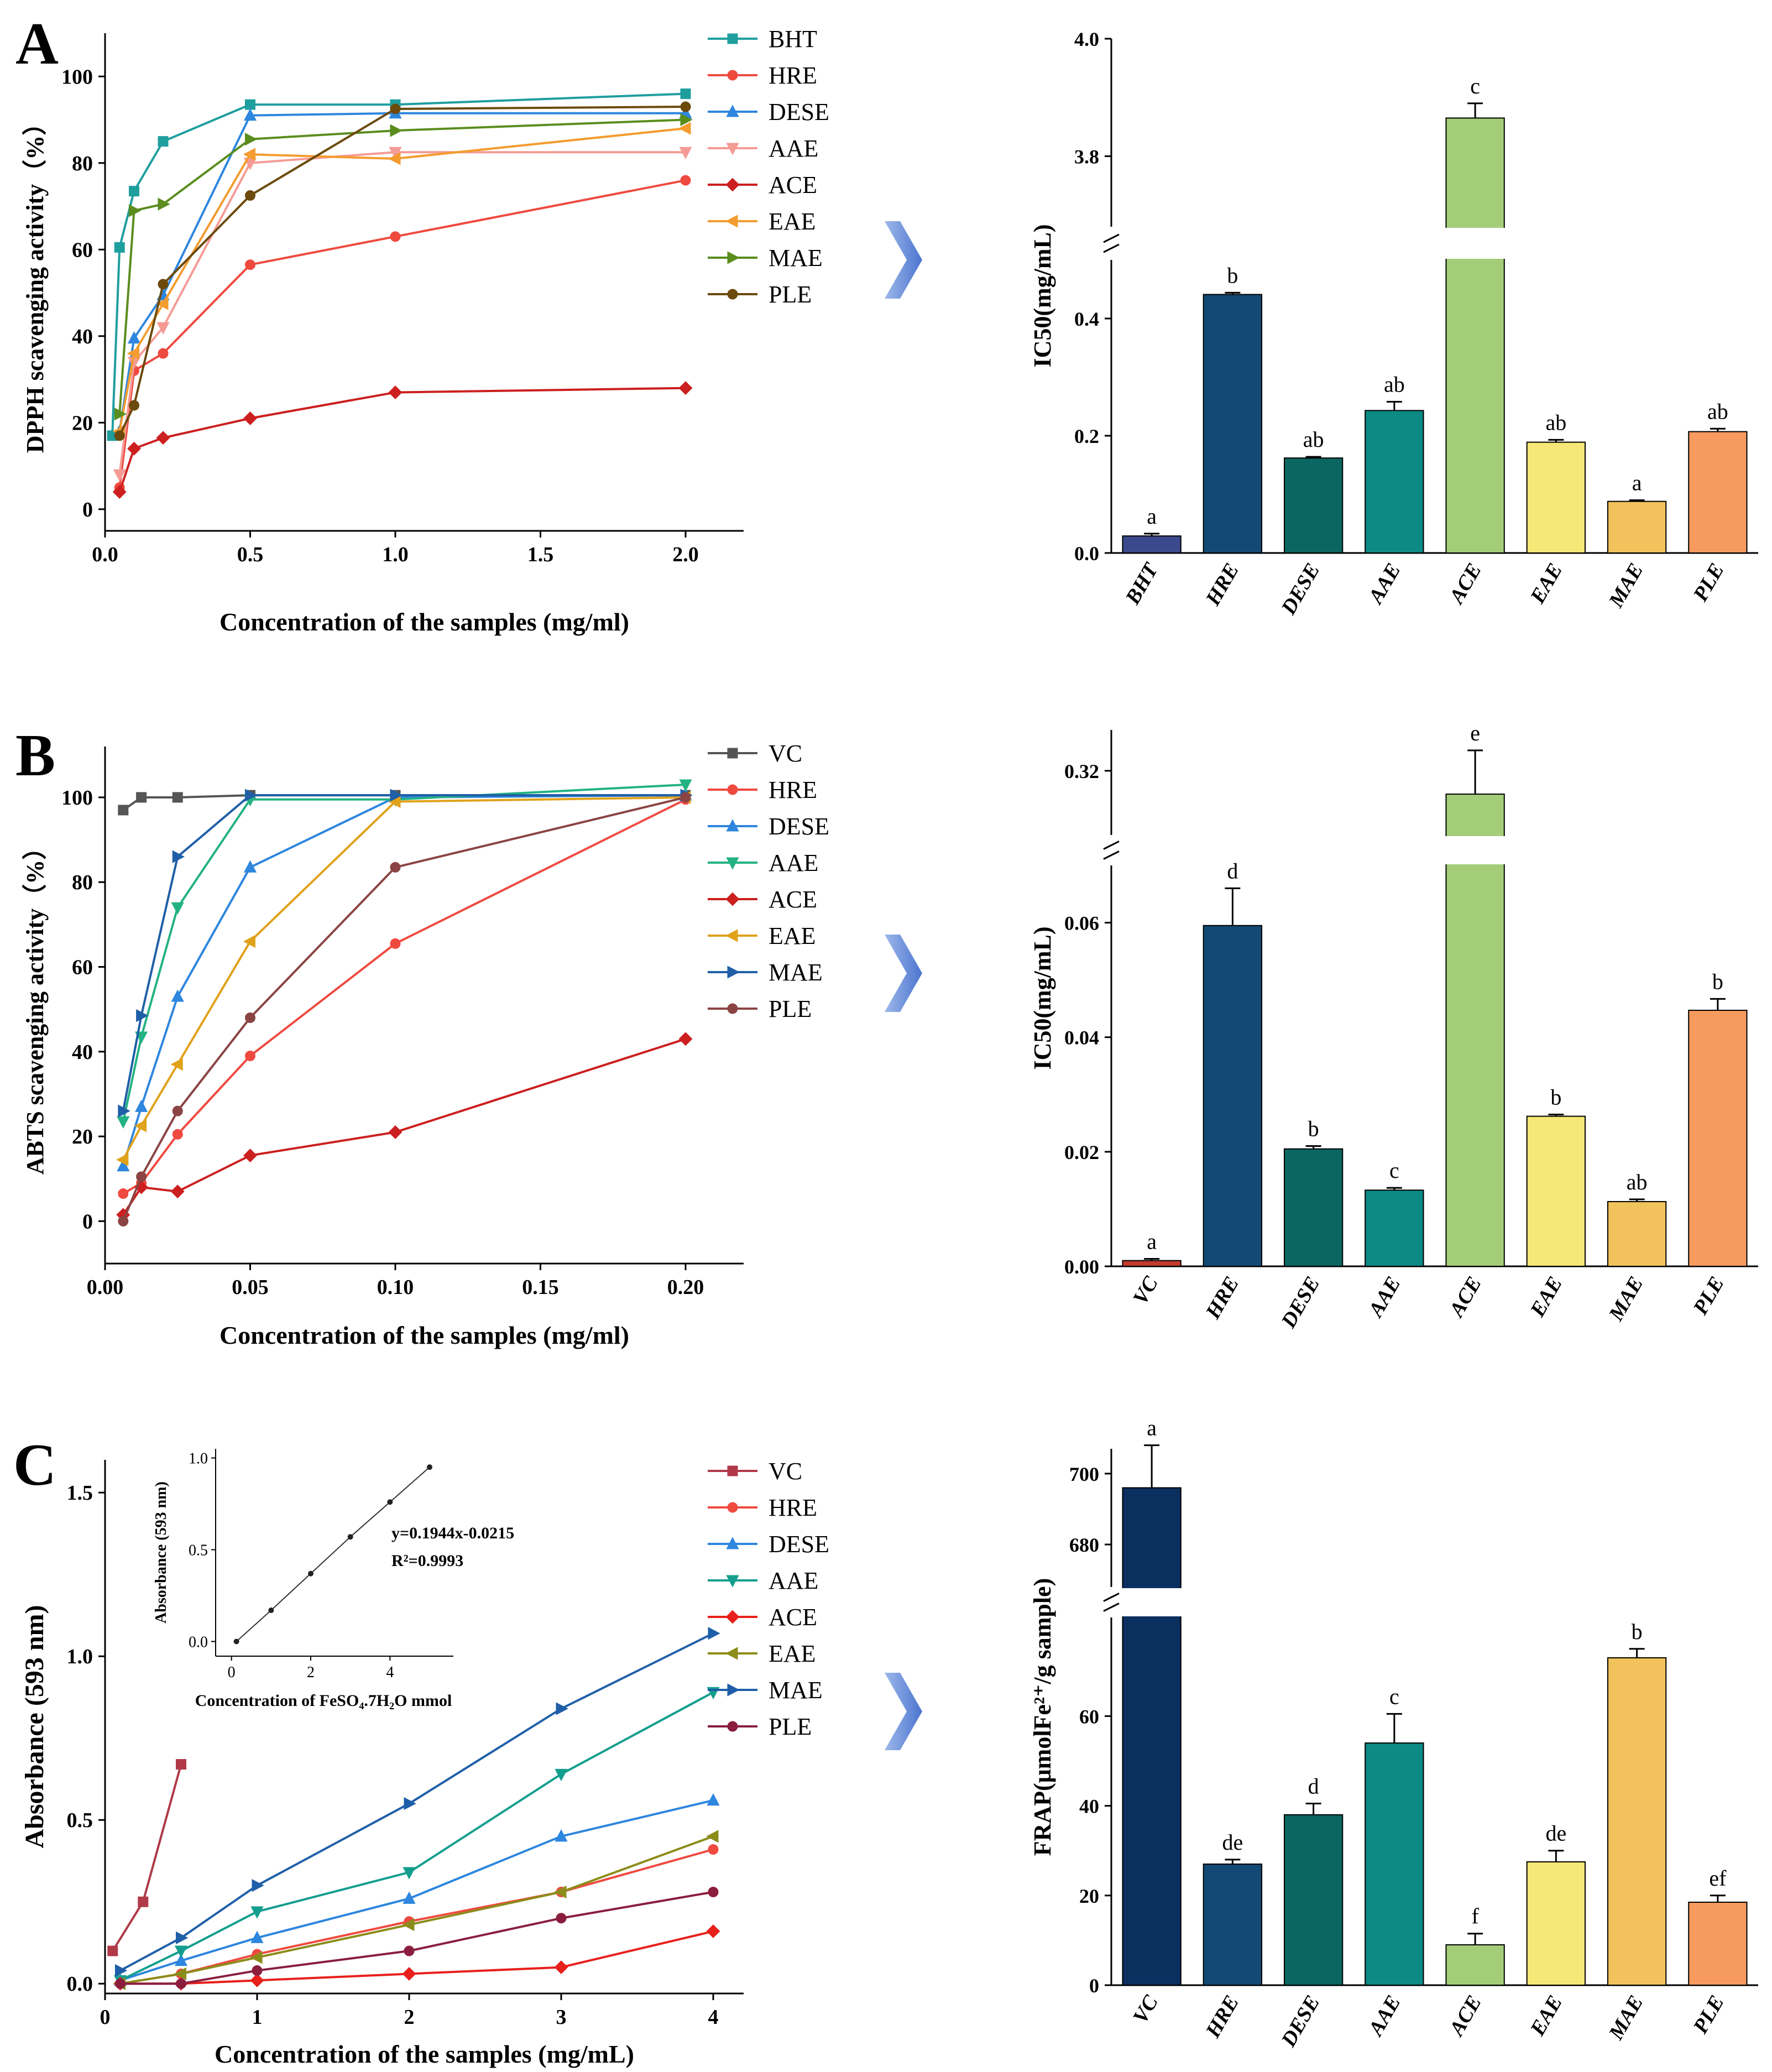 The image size is (1772, 2072). What do you see at coordinates (1637, 483) in the screenshot?
I see `significance-letter: a` at bounding box center [1637, 483].